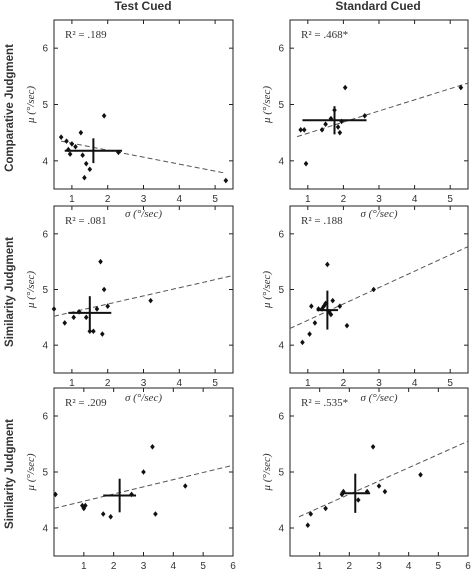 Image resolution: width=474 pixels, height=571 pixels. Describe the element at coordinates (377, 6) in the screenshot. I see `column-title-standard-cued: Standard Cued` at that location.